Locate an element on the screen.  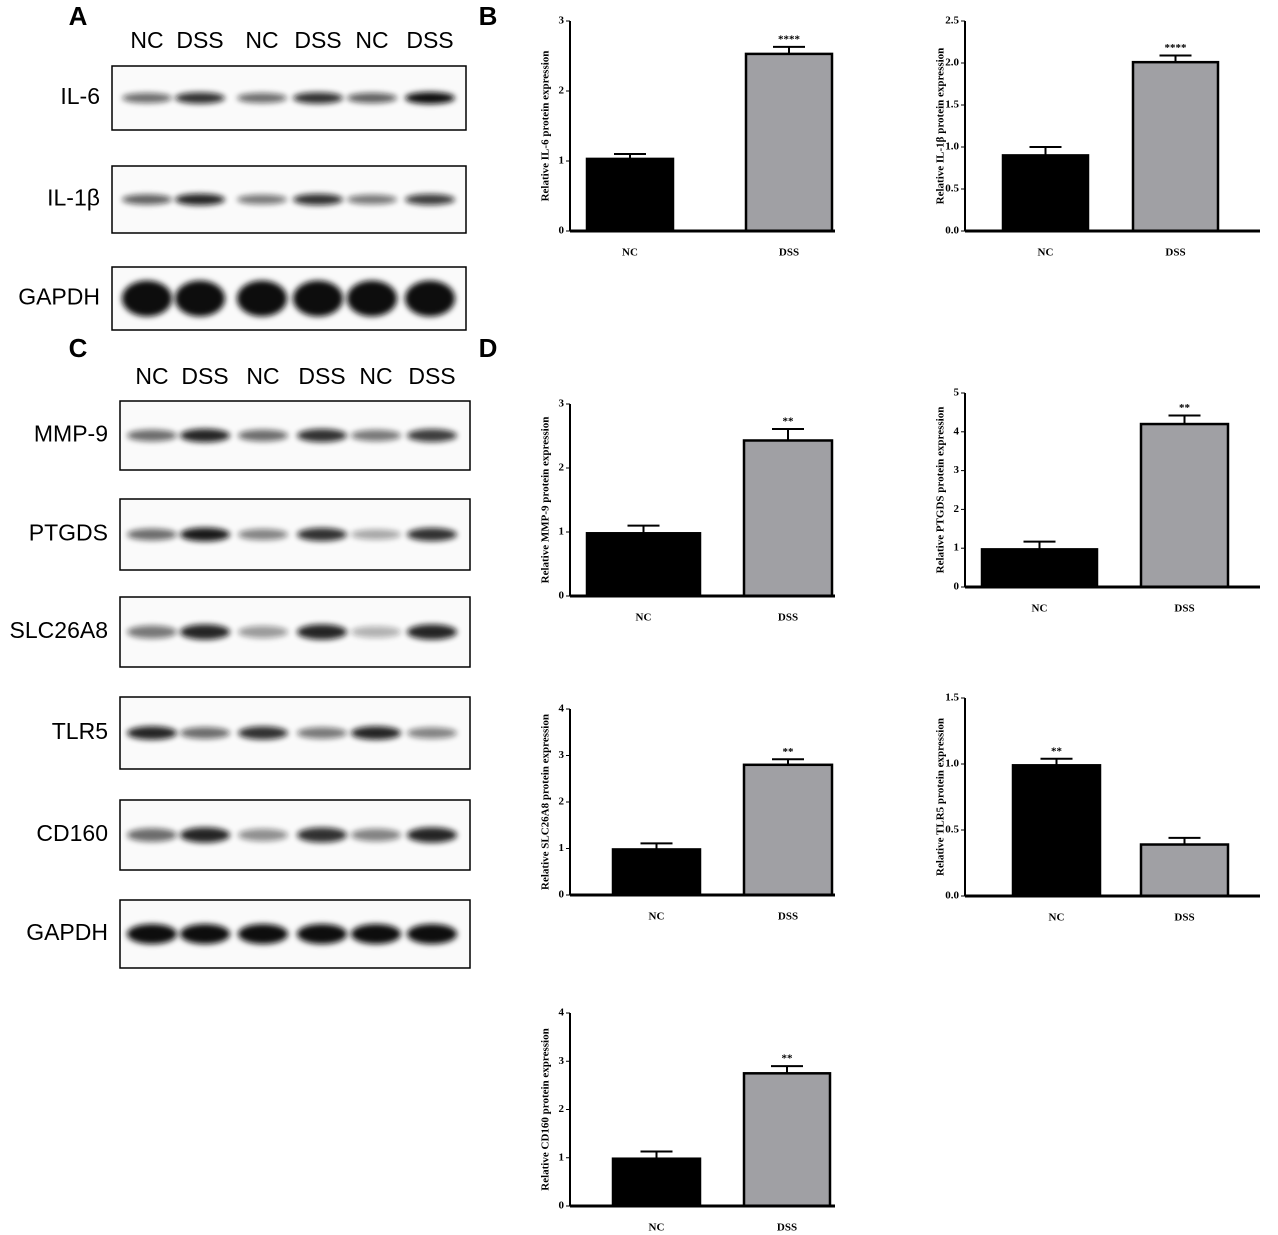
y-tick-label: 0.0 is located at coordinates (952, 231).